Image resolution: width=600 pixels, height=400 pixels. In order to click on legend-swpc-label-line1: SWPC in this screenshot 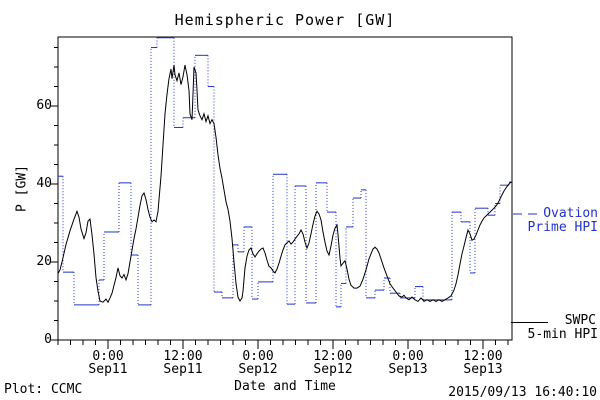, I will do `click(580, 320)`.